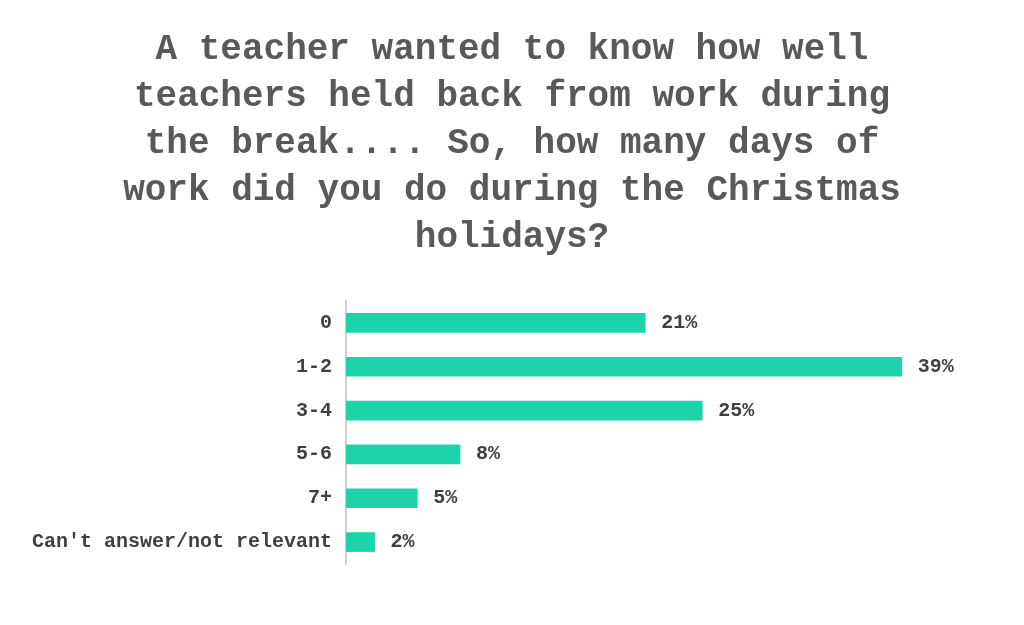 The image size is (1024, 625). I want to click on data-label: 2%, so click(403, 542).